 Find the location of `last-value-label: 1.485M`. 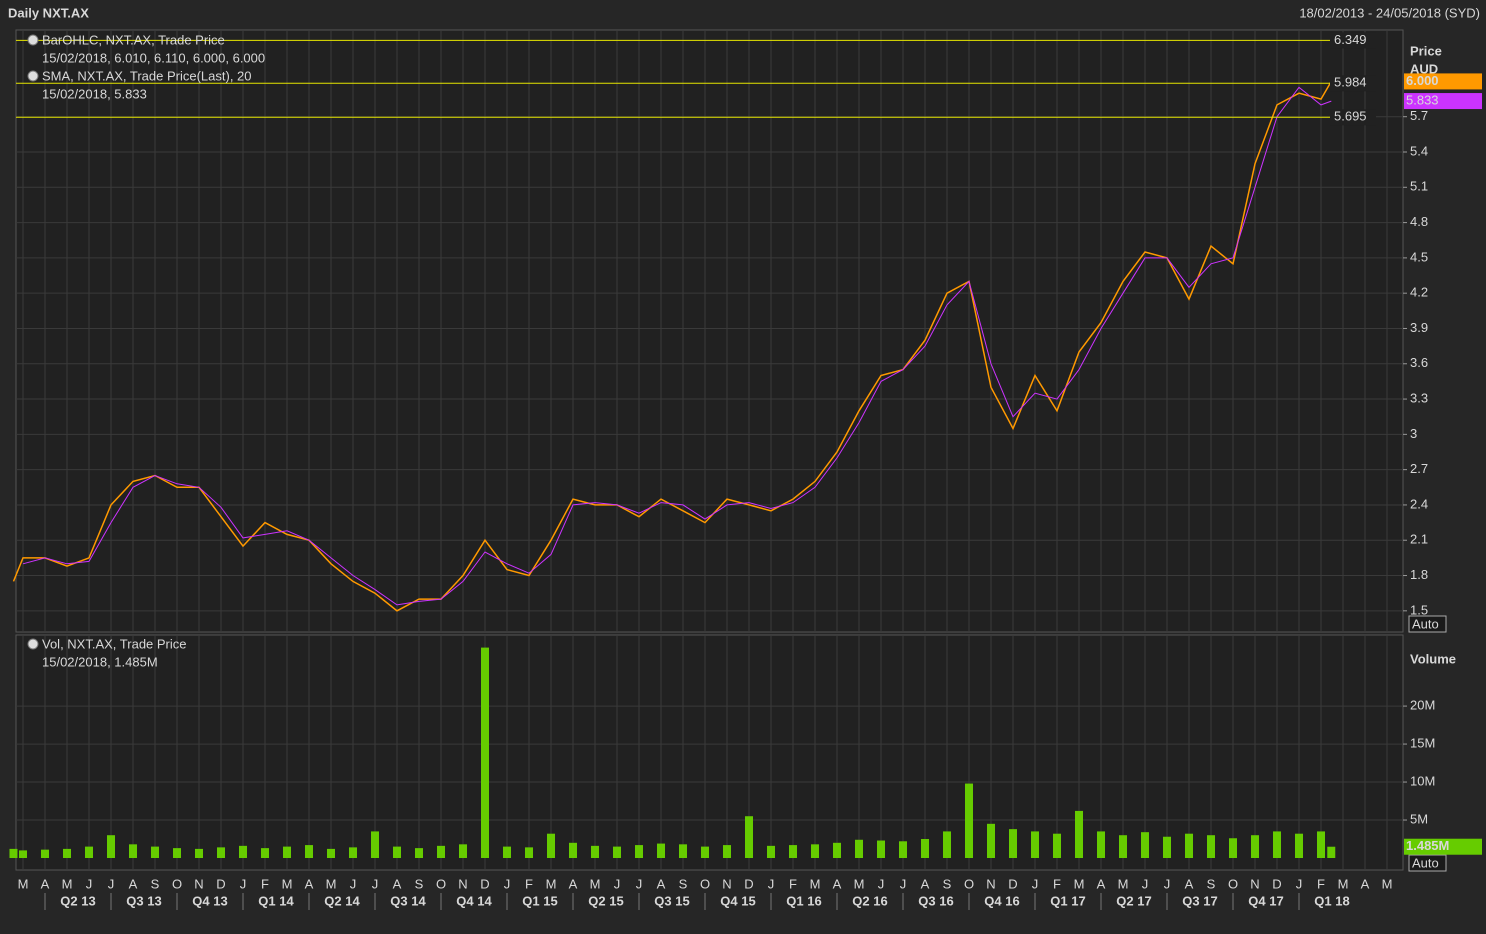

last-value-label: 1.485M is located at coordinates (1427, 845).